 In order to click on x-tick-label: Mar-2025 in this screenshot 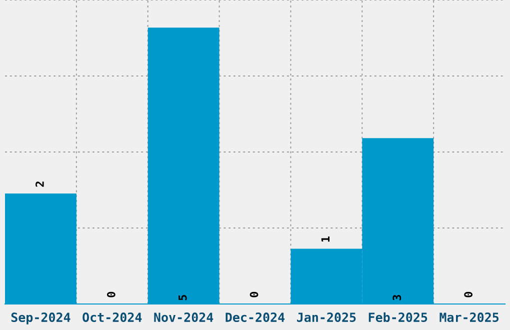, I will do `click(469, 317)`.